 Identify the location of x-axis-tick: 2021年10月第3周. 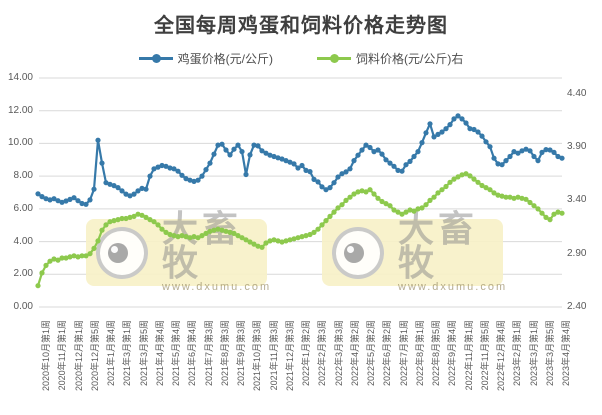
(257, 356).